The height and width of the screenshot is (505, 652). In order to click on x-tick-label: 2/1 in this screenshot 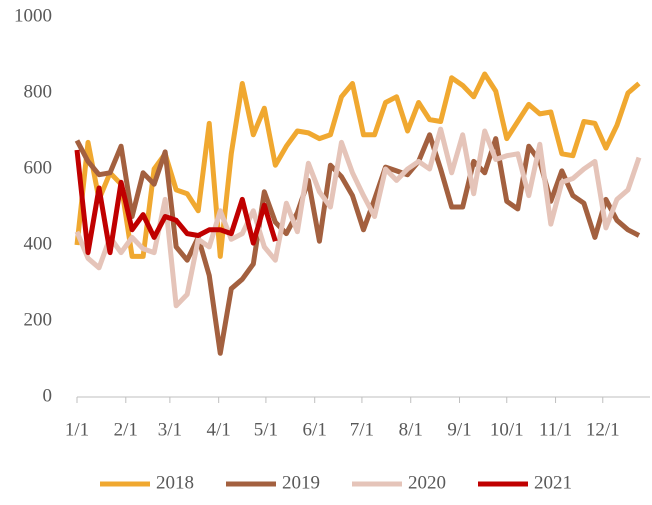, I will do `click(126, 429)`.